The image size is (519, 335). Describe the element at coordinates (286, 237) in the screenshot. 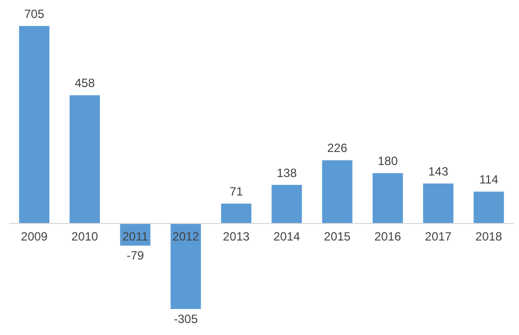

I see `x-tick-label: 2014` at that location.